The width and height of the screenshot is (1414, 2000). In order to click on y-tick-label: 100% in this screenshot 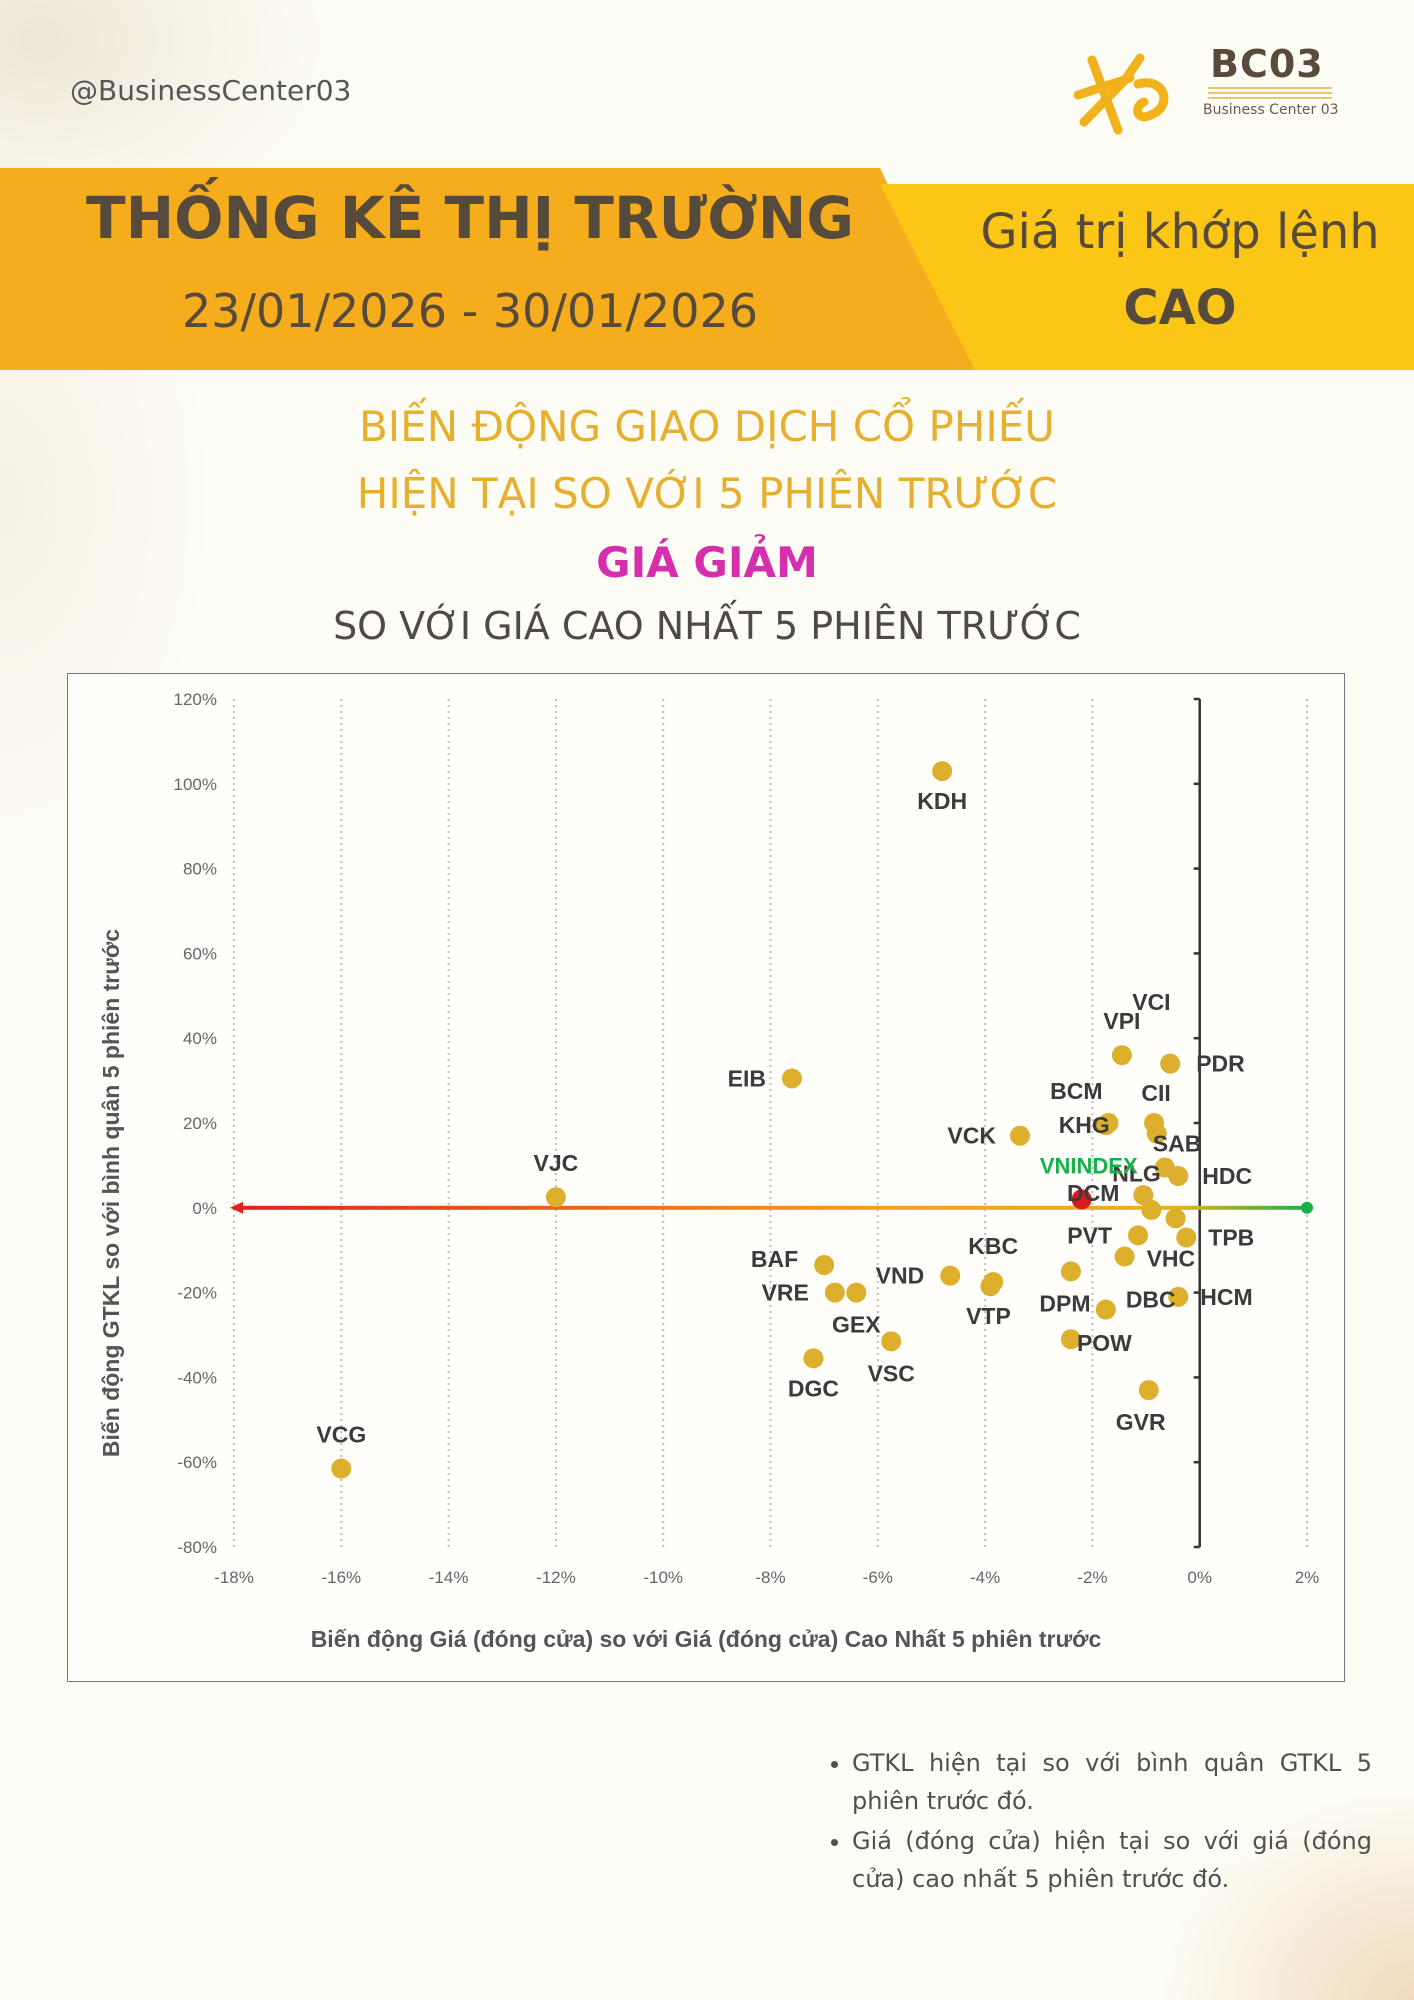, I will do `click(195, 784)`.